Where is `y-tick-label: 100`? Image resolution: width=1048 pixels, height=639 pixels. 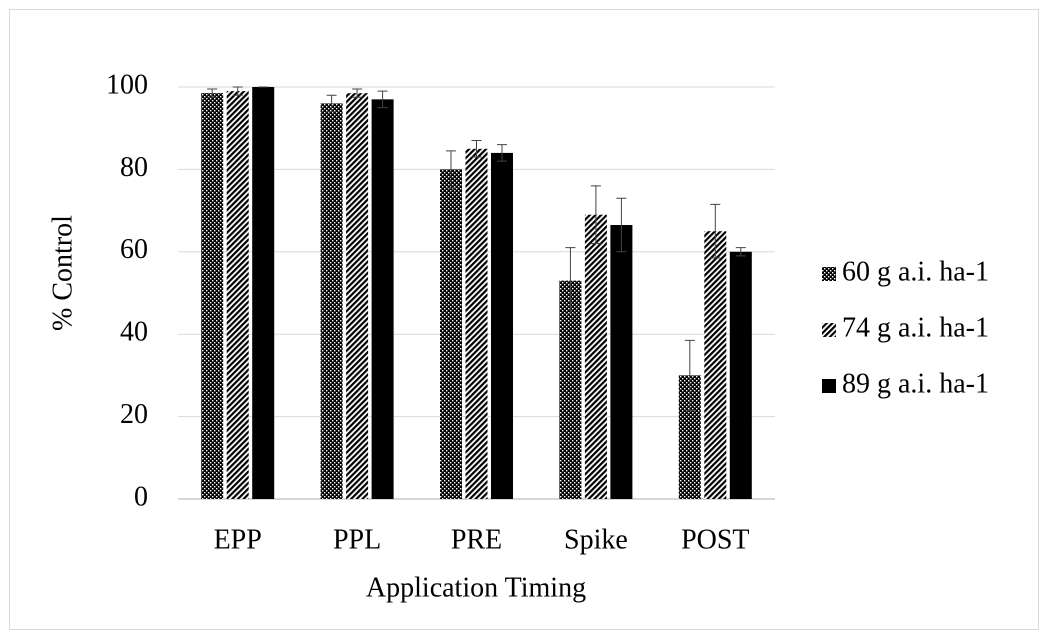 y-tick-label: 100 is located at coordinates (127, 84).